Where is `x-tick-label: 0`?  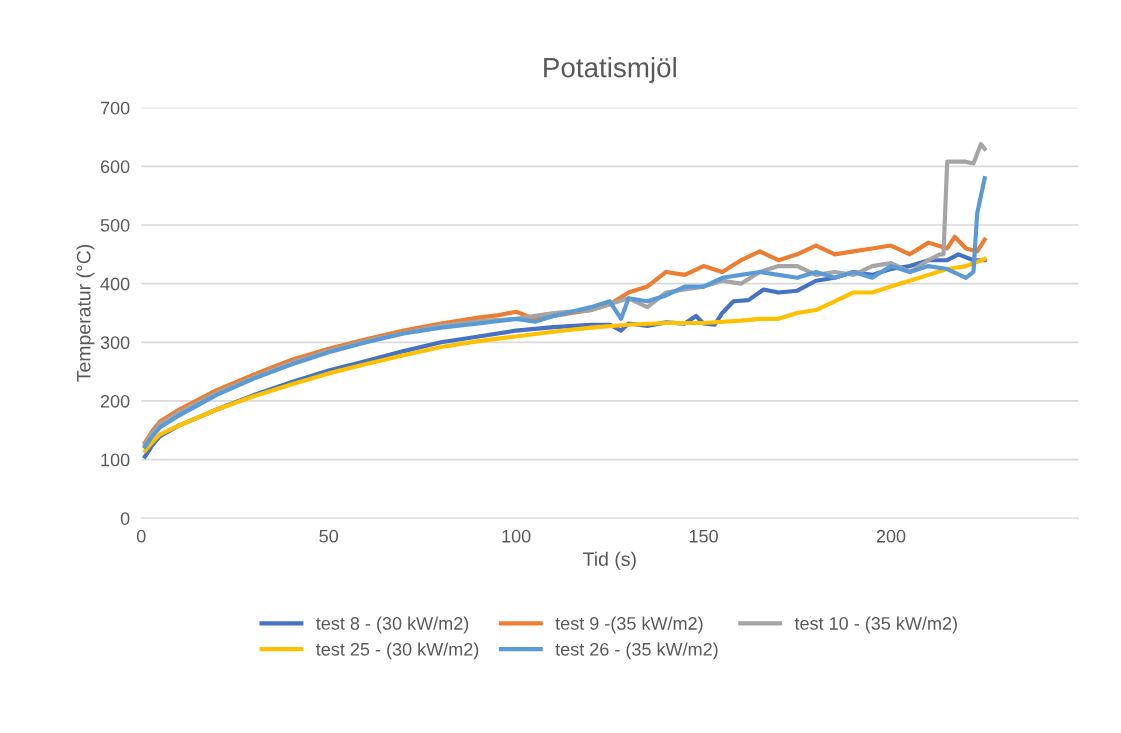
x-tick-label: 0 is located at coordinates (141, 536).